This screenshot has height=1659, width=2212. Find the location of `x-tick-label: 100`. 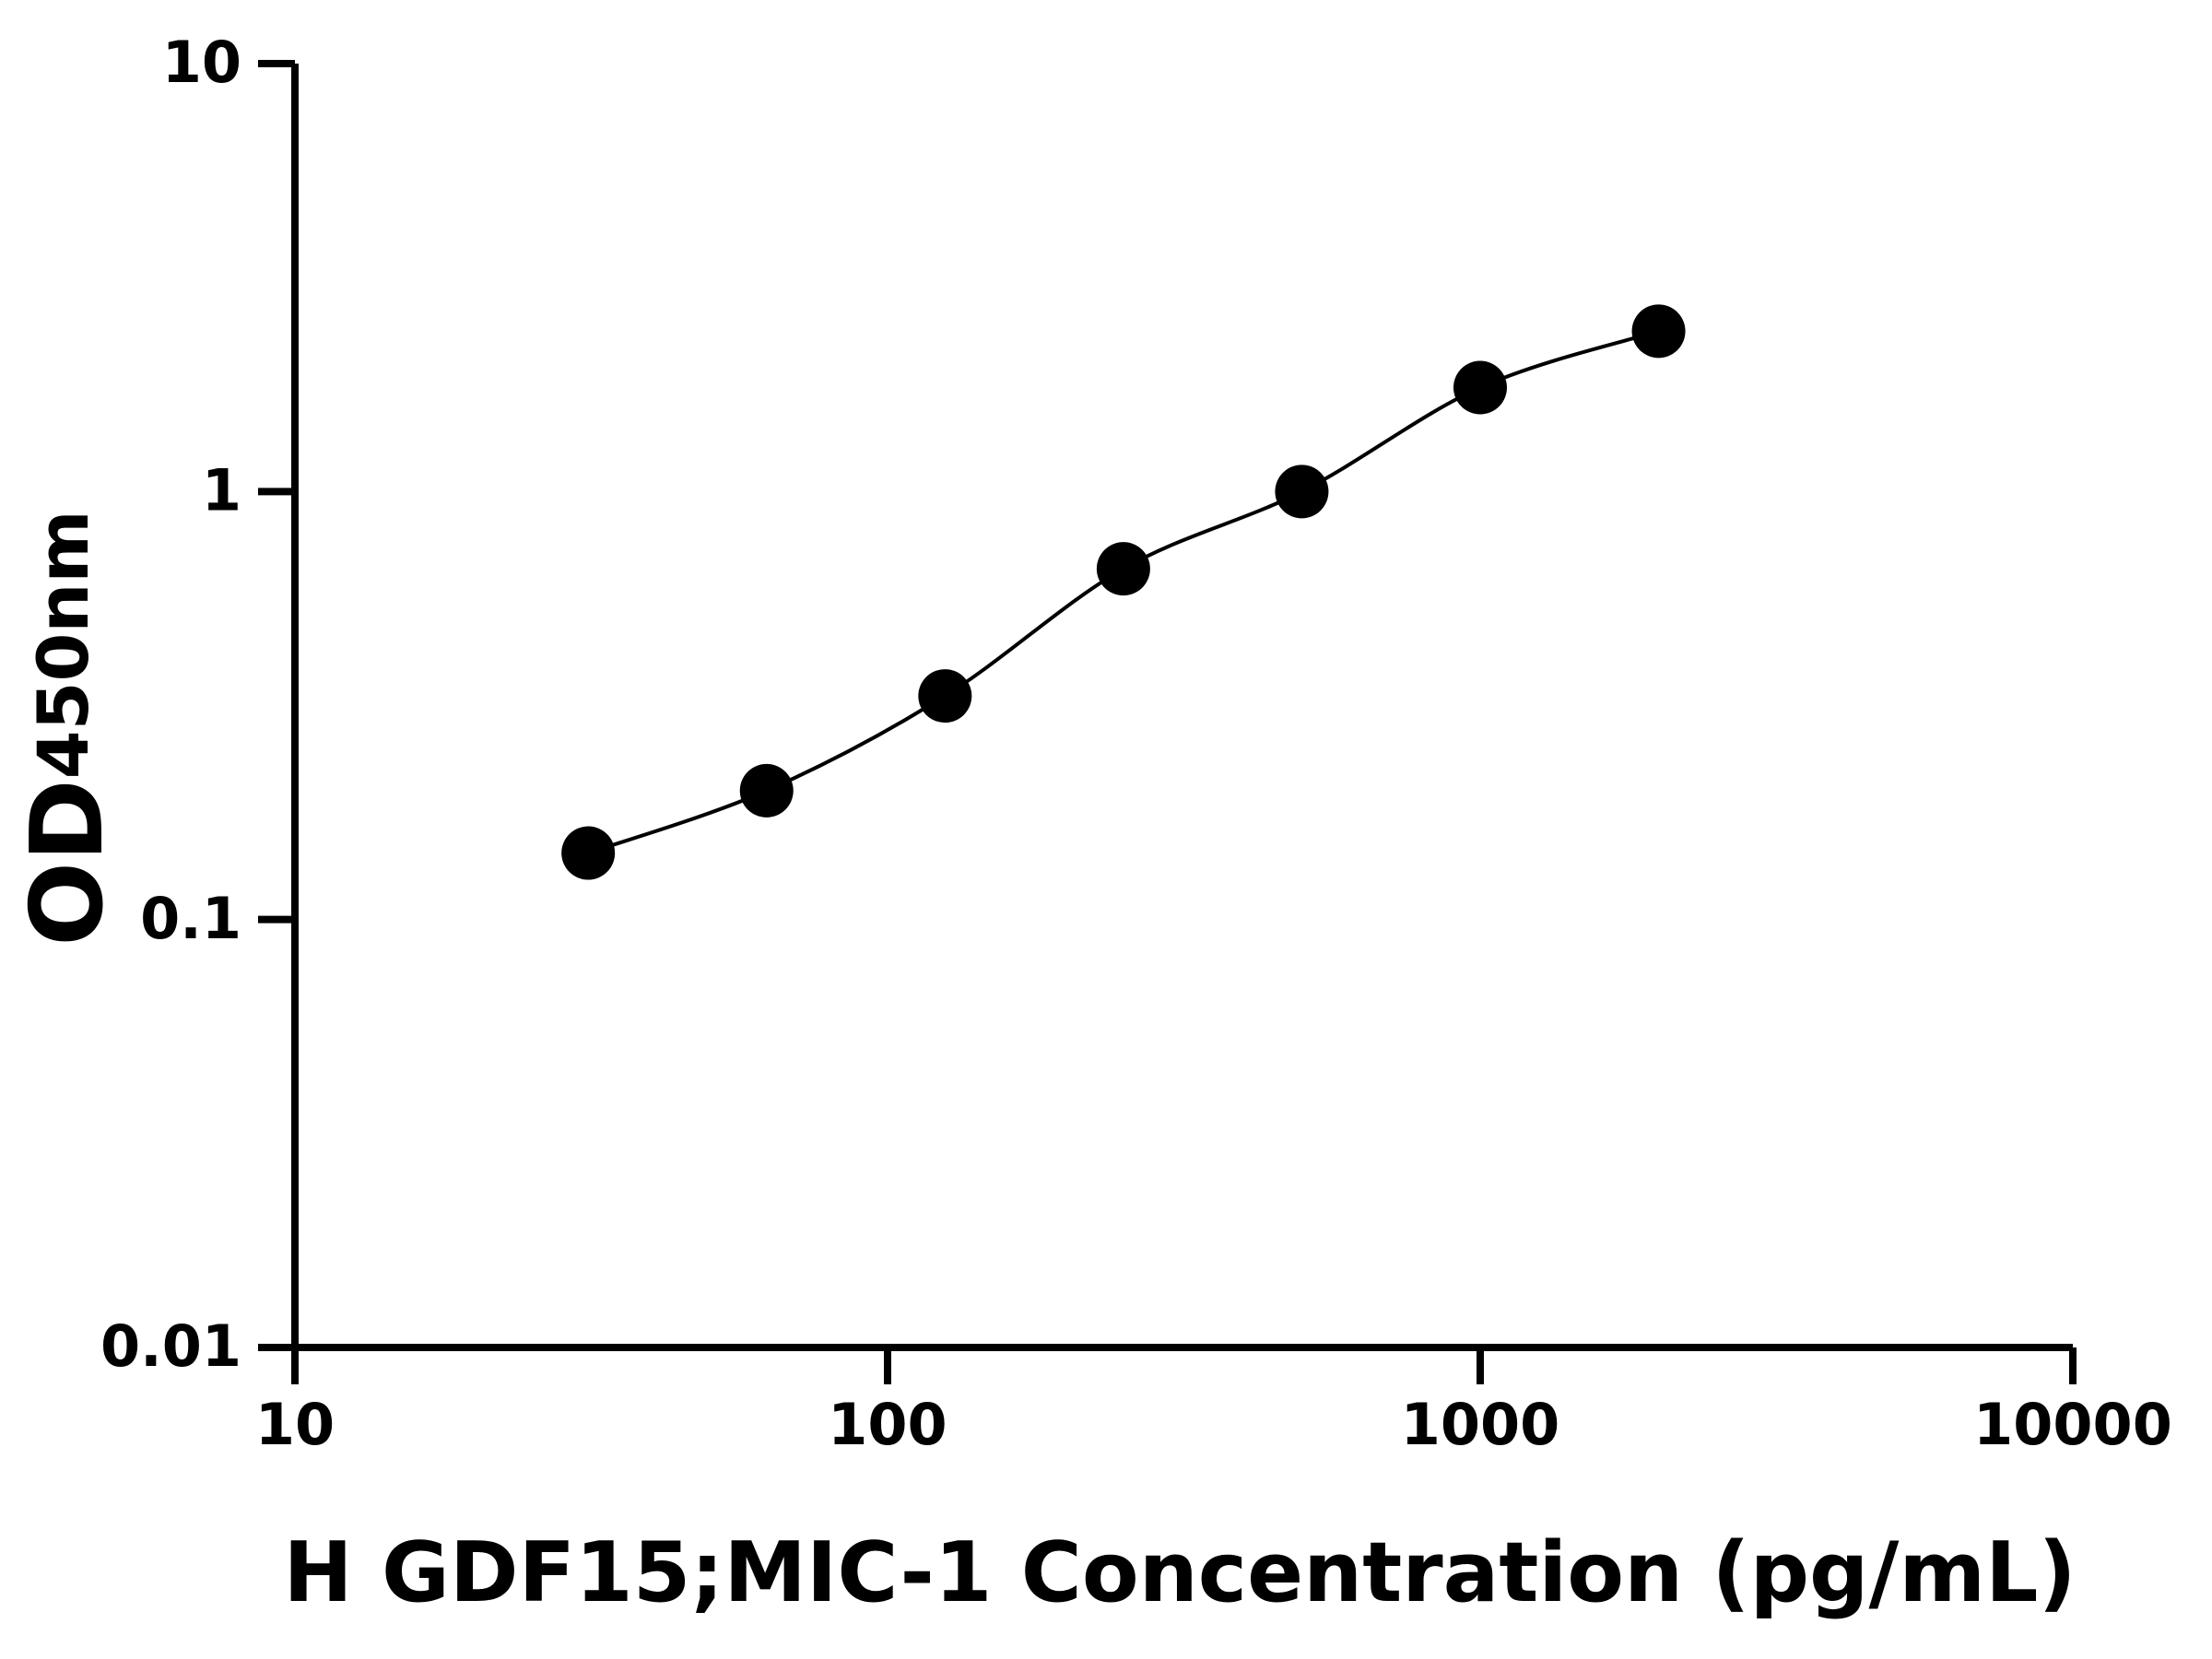

x-tick-label: 100 is located at coordinates (887, 1424).